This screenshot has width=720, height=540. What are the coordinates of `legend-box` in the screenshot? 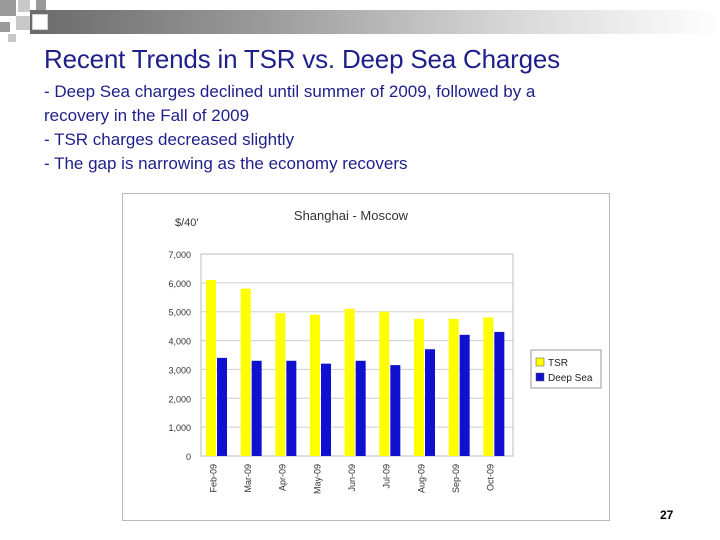 It's located at (566, 369).